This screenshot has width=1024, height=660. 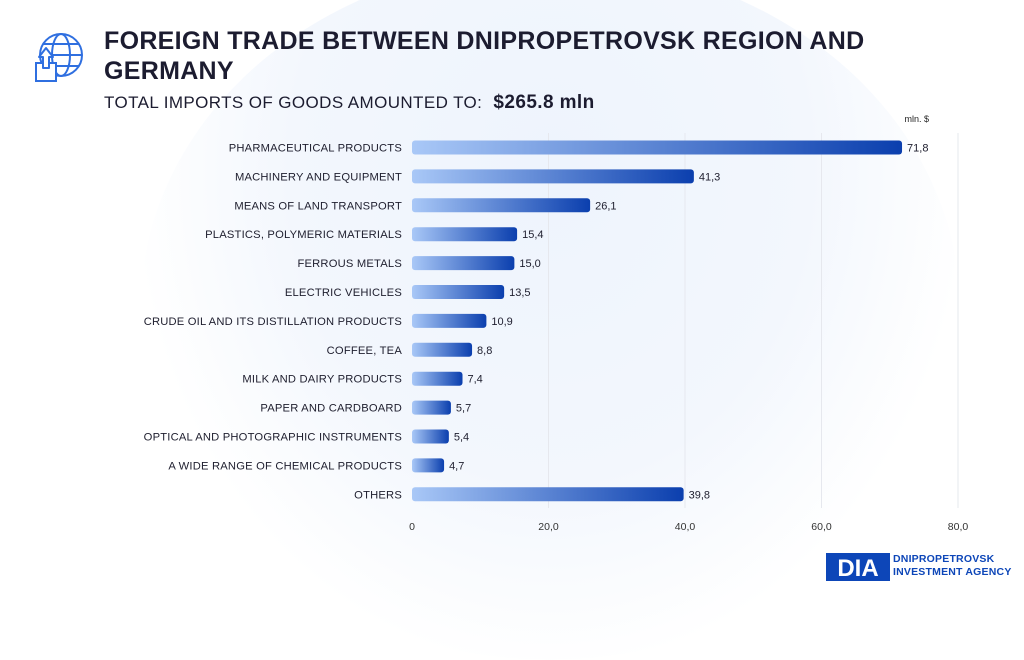 I want to click on x-tick-label: 20,0, so click(x=548, y=527).